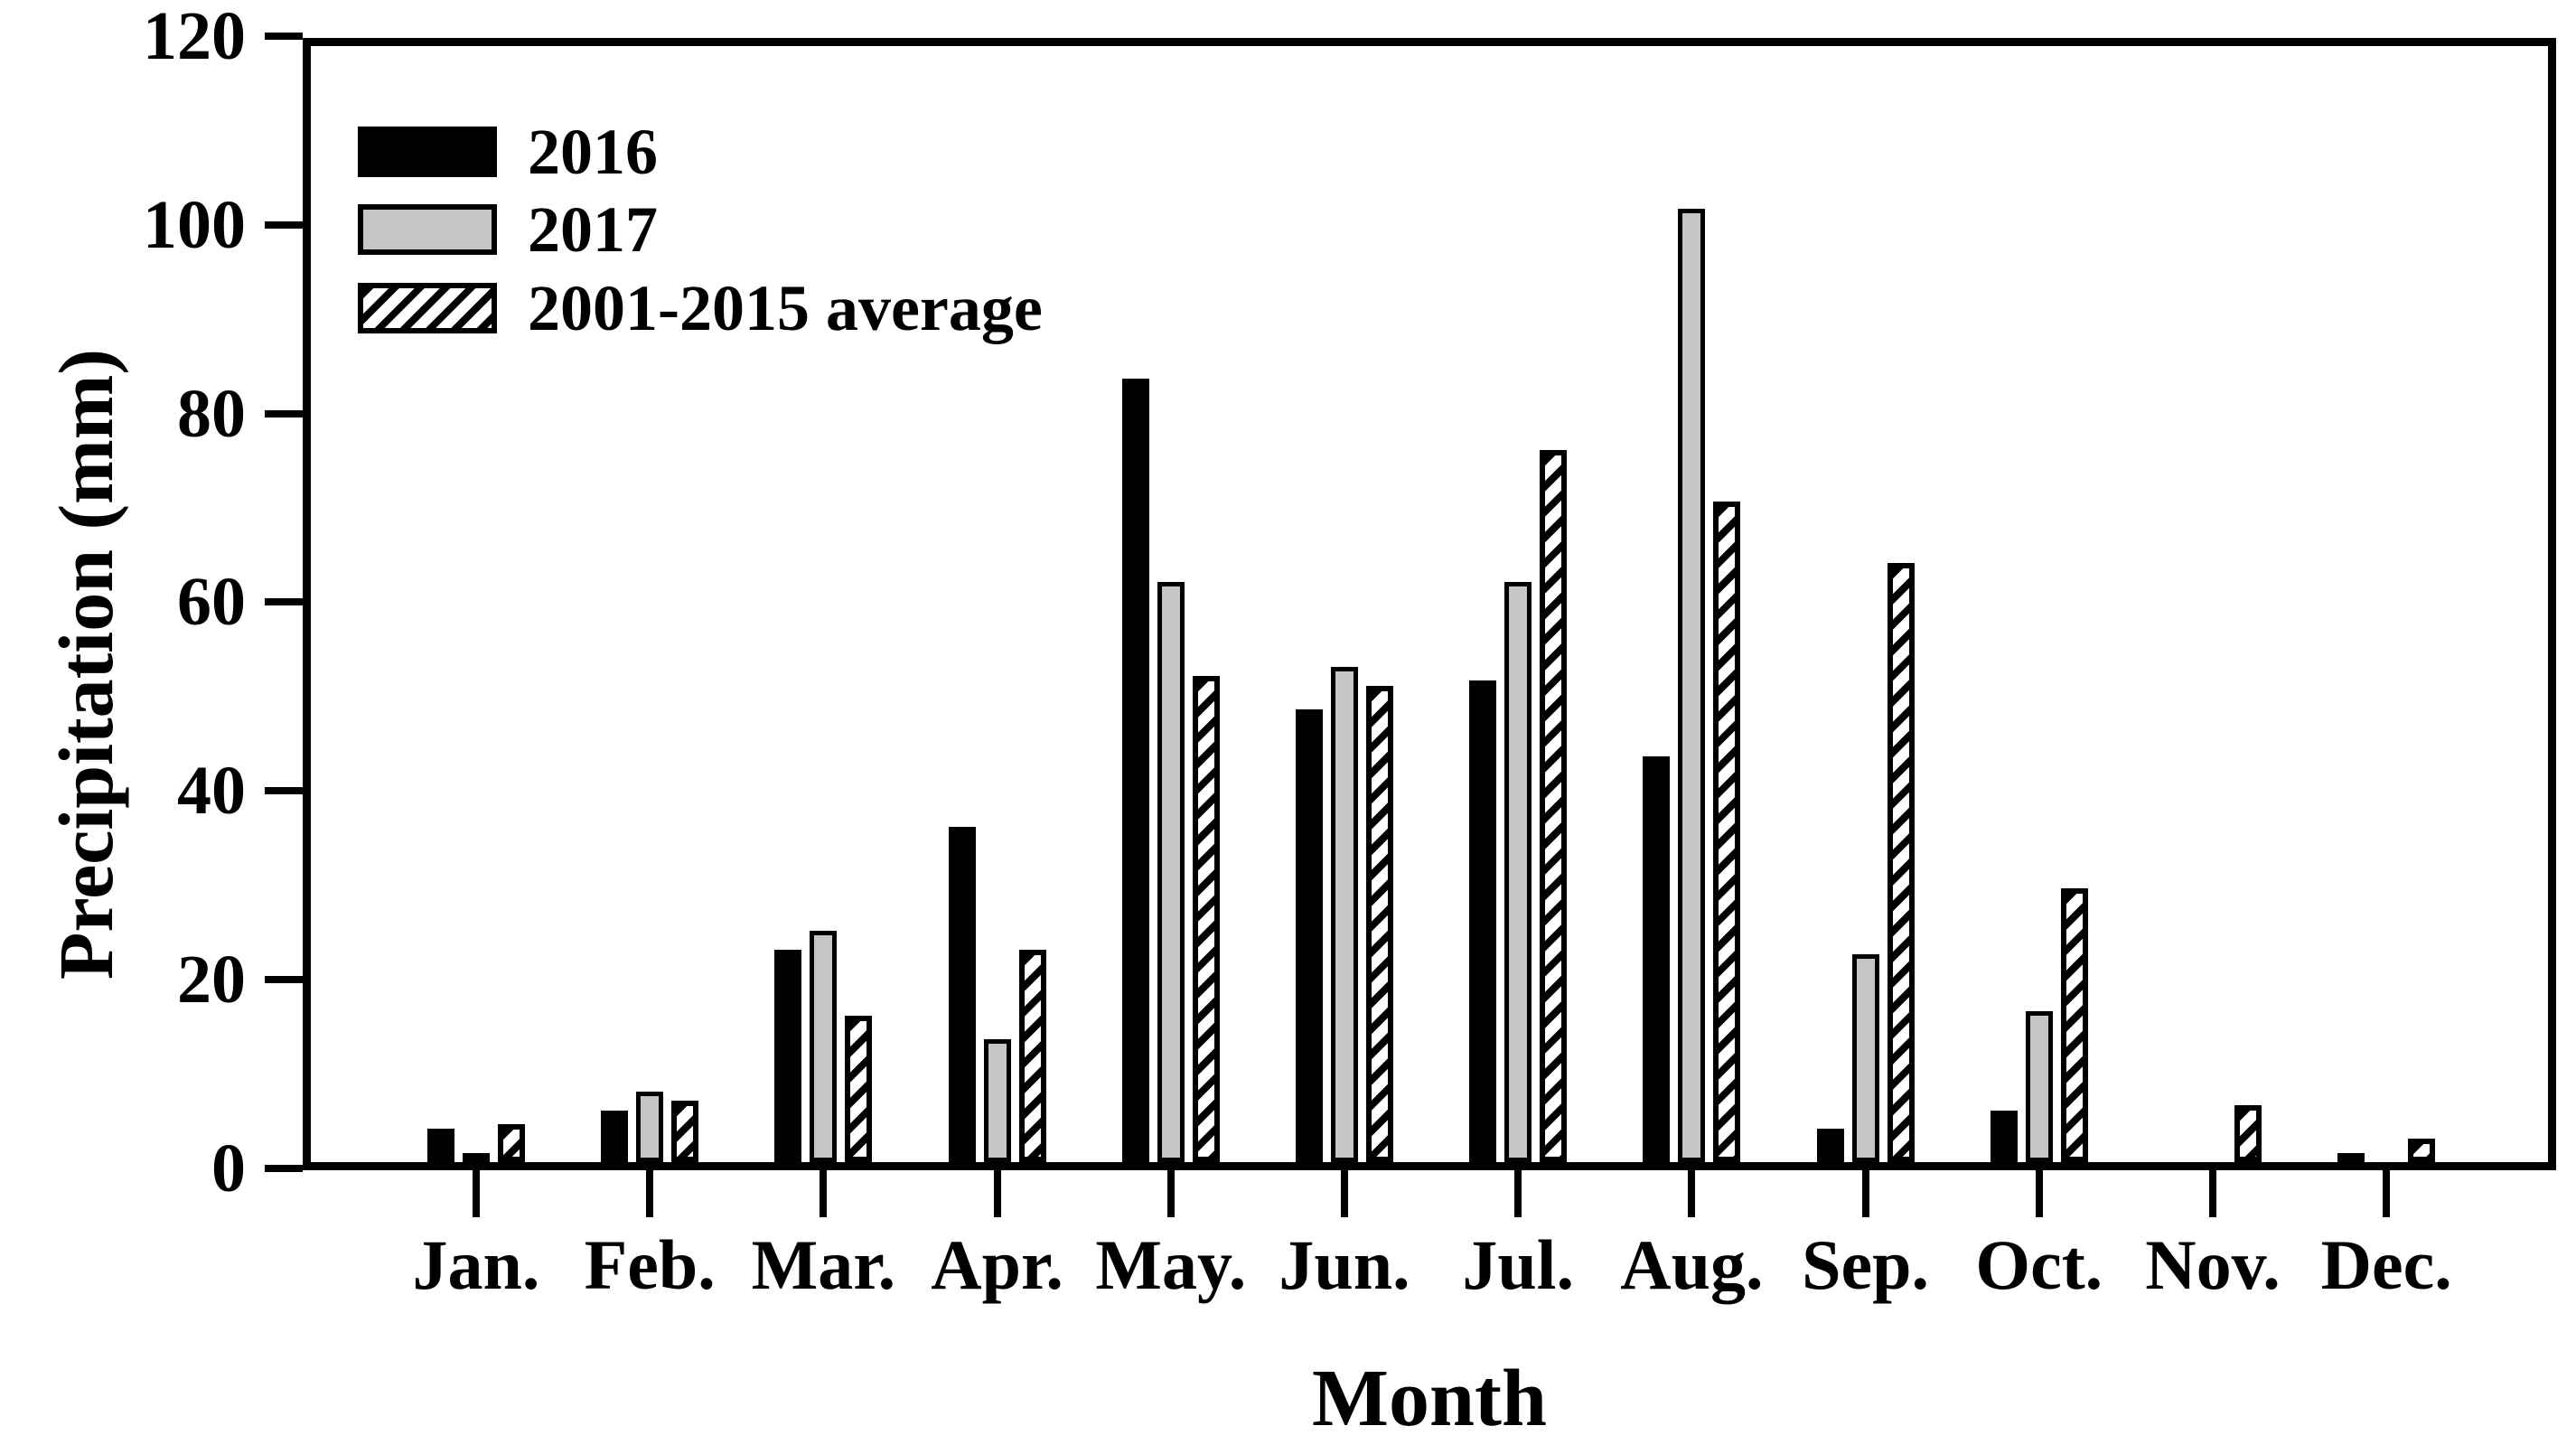 This screenshot has height=1454, width=2576. What do you see at coordinates (1344, 914) in the screenshot?
I see `bar-2017-Jun` at bounding box center [1344, 914].